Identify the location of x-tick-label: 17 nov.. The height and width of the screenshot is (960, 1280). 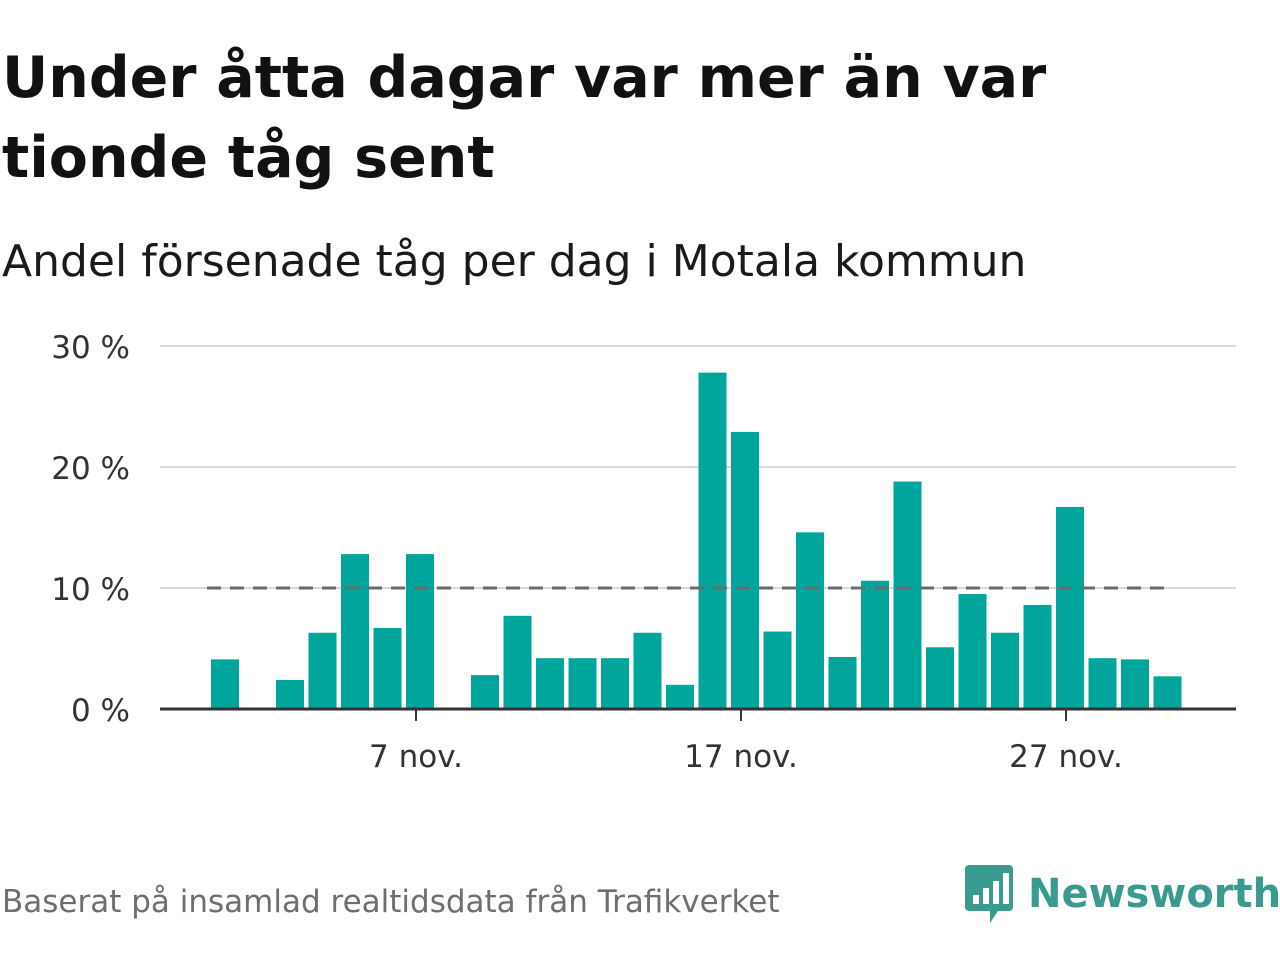
(741, 757).